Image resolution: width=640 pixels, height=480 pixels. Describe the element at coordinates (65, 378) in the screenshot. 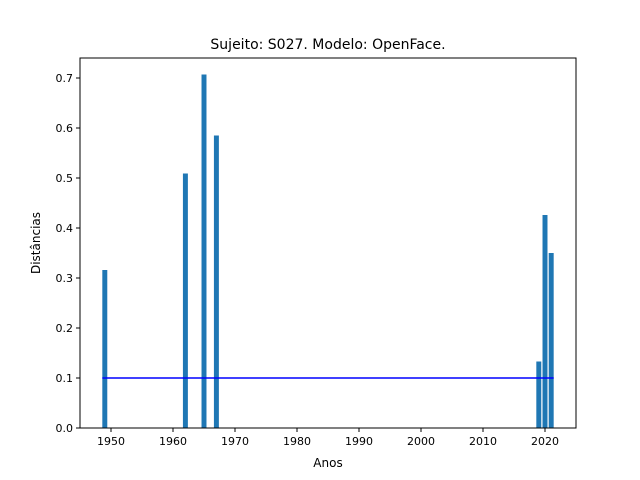

I see `y-tick-label: 0.1` at that location.